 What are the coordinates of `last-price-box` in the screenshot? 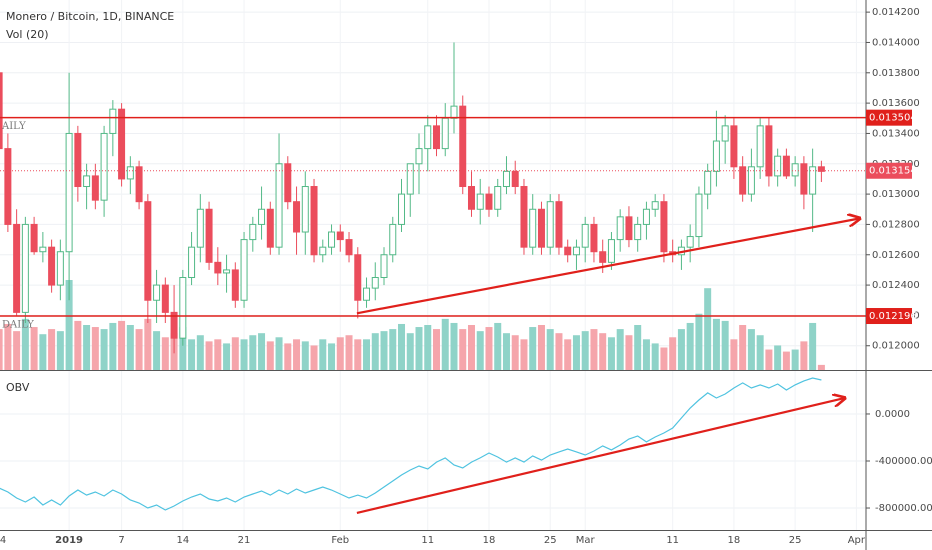 It's located at (889, 170).